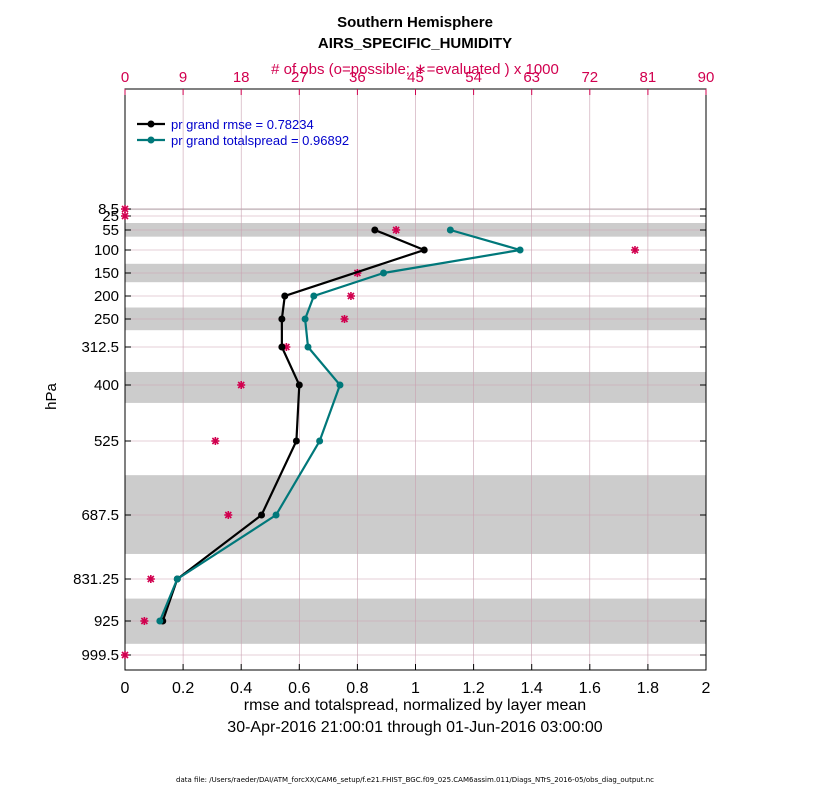  What do you see at coordinates (589, 77) in the screenshot?
I see `top-tick-label: 72` at bounding box center [589, 77].